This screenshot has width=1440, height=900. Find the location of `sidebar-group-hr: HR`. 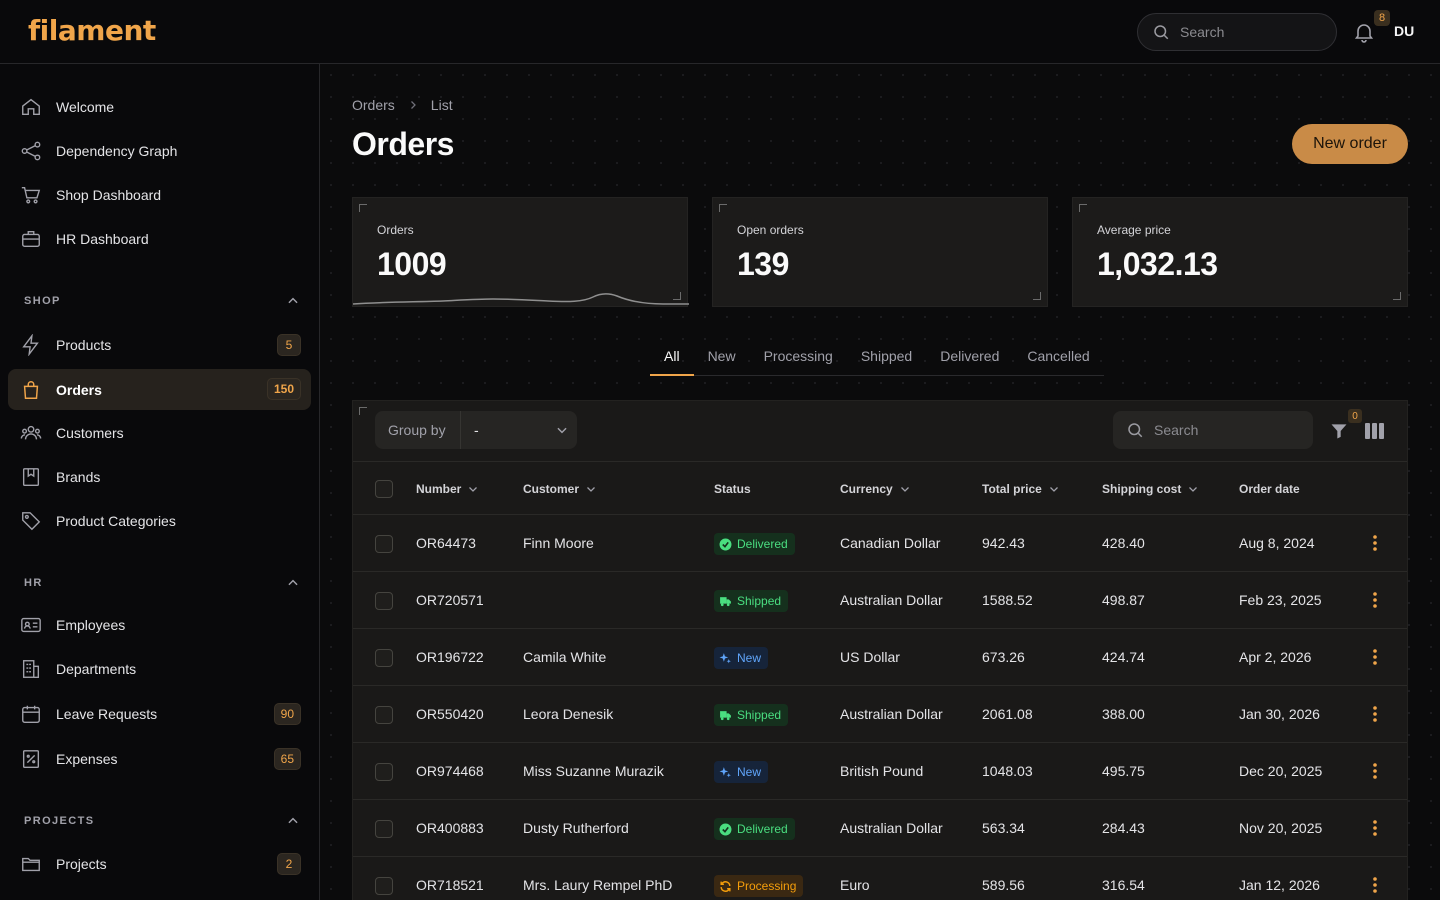

sidebar-group-hr: HR is located at coordinates (162, 583).